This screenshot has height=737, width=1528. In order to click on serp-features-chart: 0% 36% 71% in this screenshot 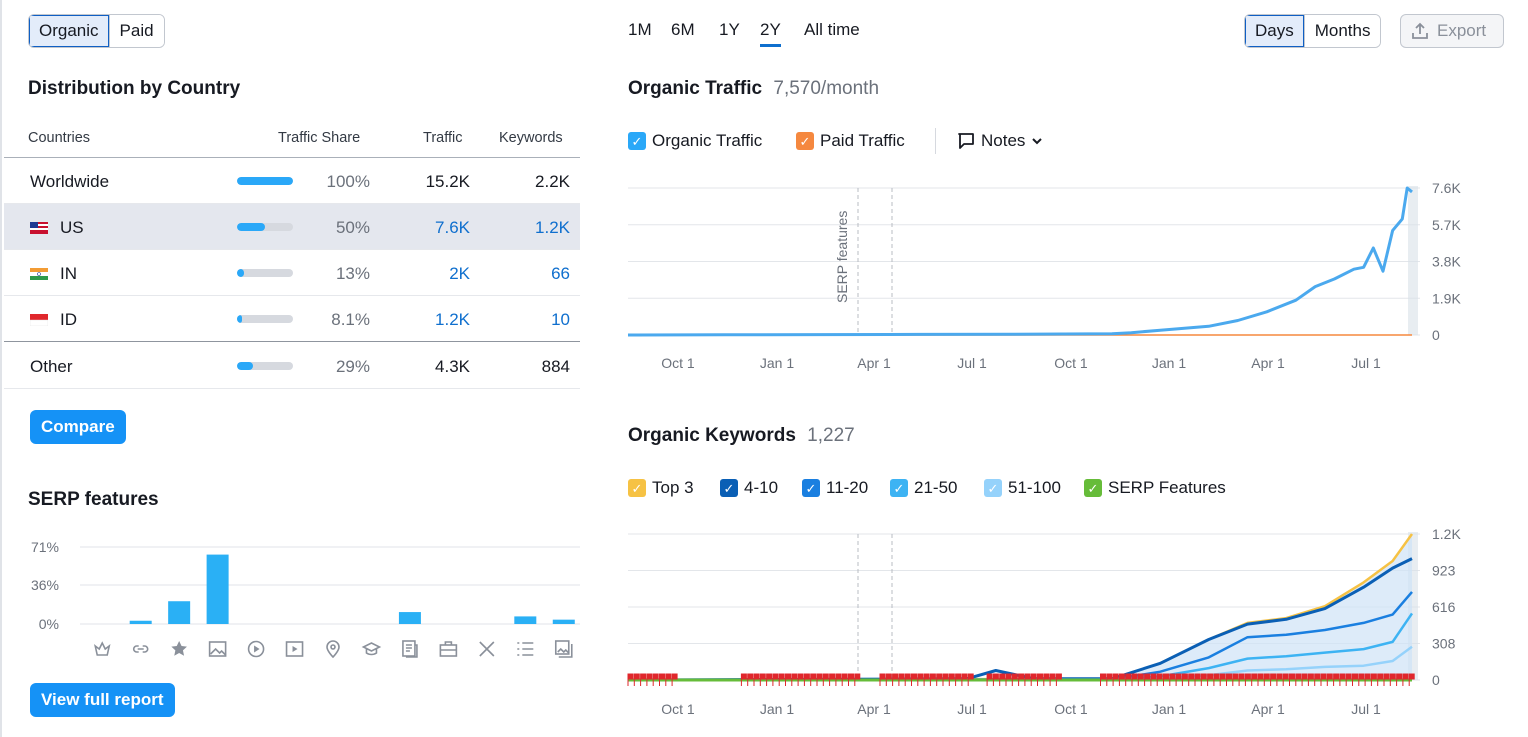, I will do `click(305, 599)`.